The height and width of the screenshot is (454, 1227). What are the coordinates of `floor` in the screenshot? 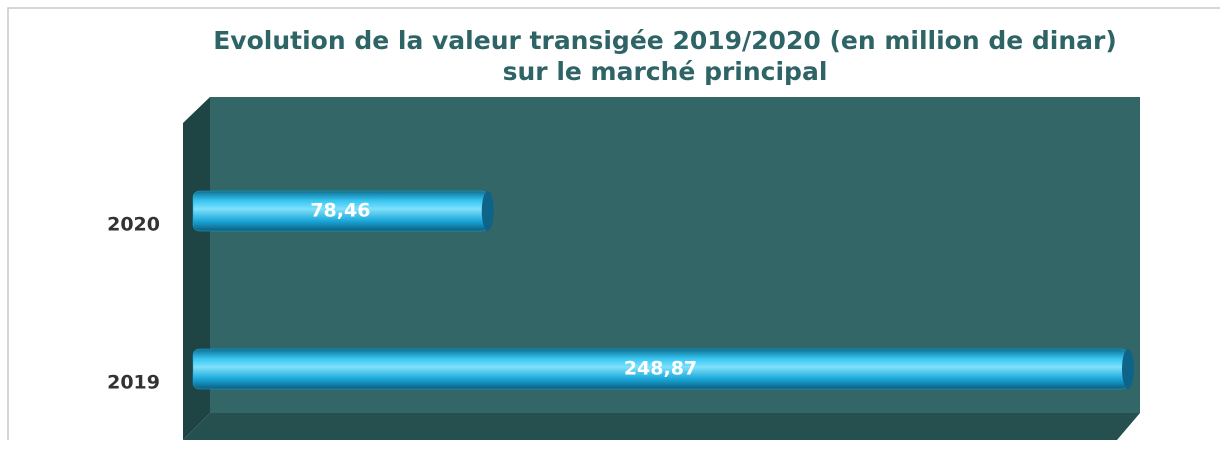 It's located at (661, 426).